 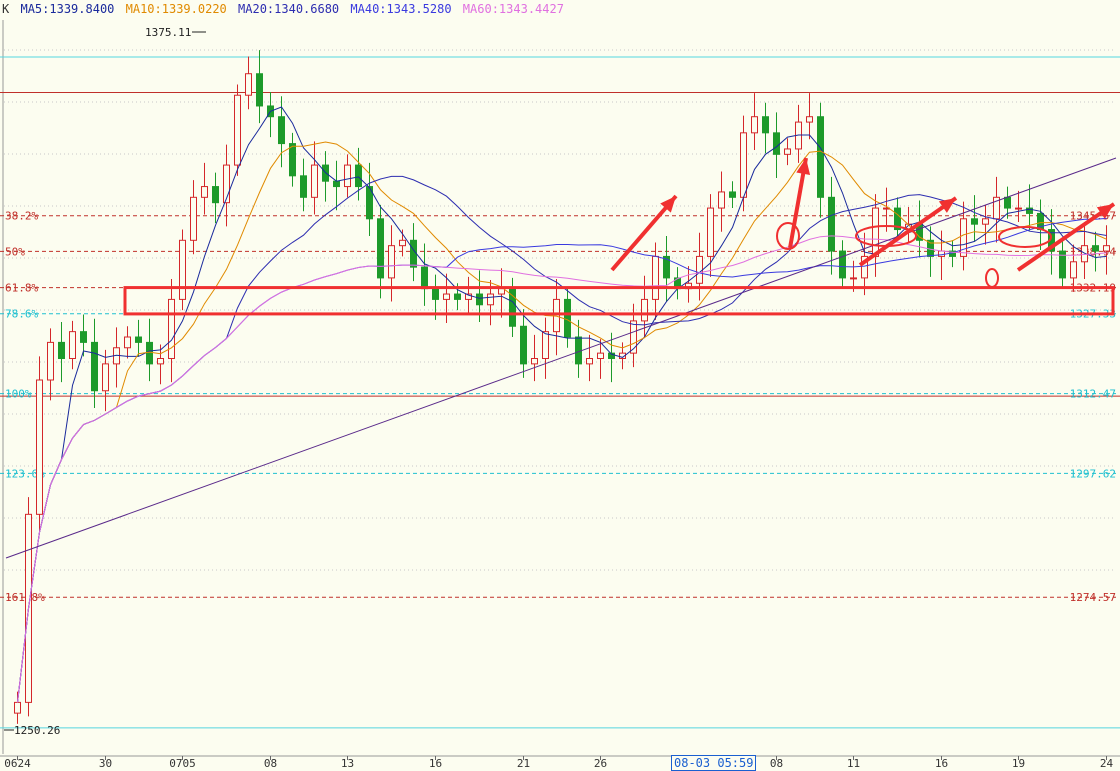 What do you see at coordinates (289, 9) in the screenshot?
I see `legend-ma20: MA20:1340.6680` at bounding box center [289, 9].